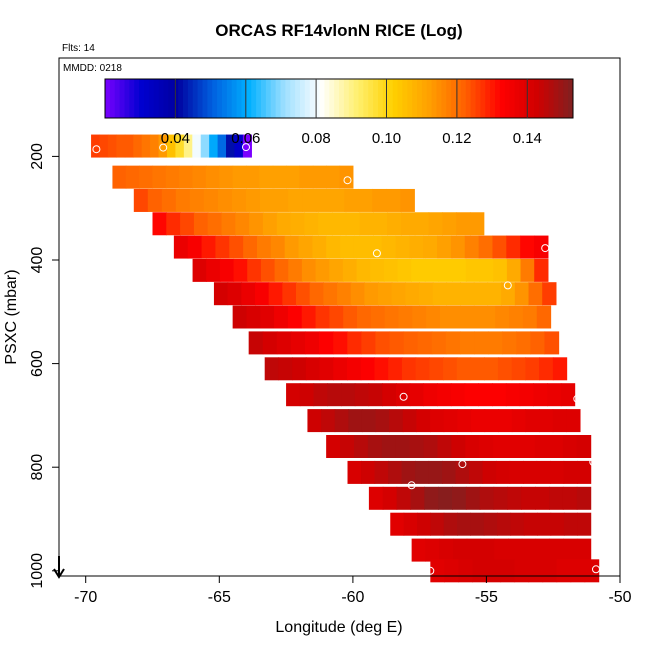  Describe the element at coordinates (619, 597) in the screenshot. I see `x-tick-label: -50` at that location.